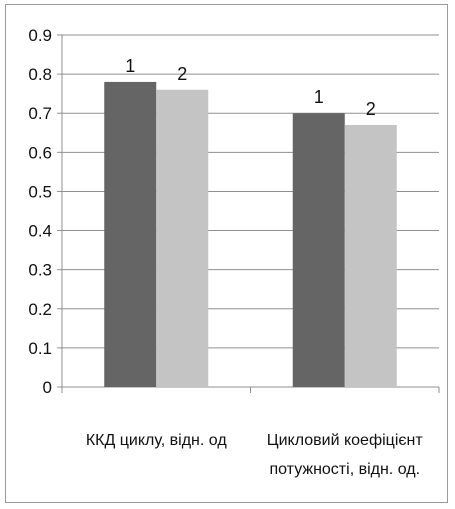 Image resolution: width=455 pixels, height=509 pixels. I want to click on y-tick-label: 0.8, so click(40, 74).